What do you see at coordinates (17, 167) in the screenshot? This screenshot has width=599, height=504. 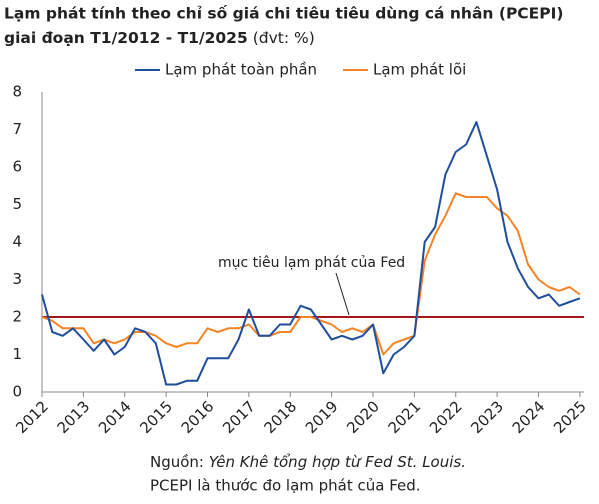 I see `y-tick-label: 6` at bounding box center [17, 167].